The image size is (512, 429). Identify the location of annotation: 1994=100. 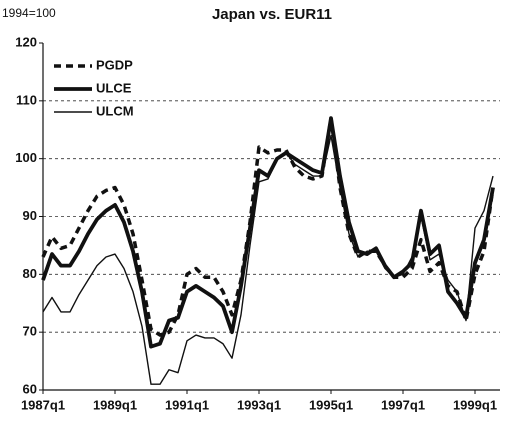
(29, 13).